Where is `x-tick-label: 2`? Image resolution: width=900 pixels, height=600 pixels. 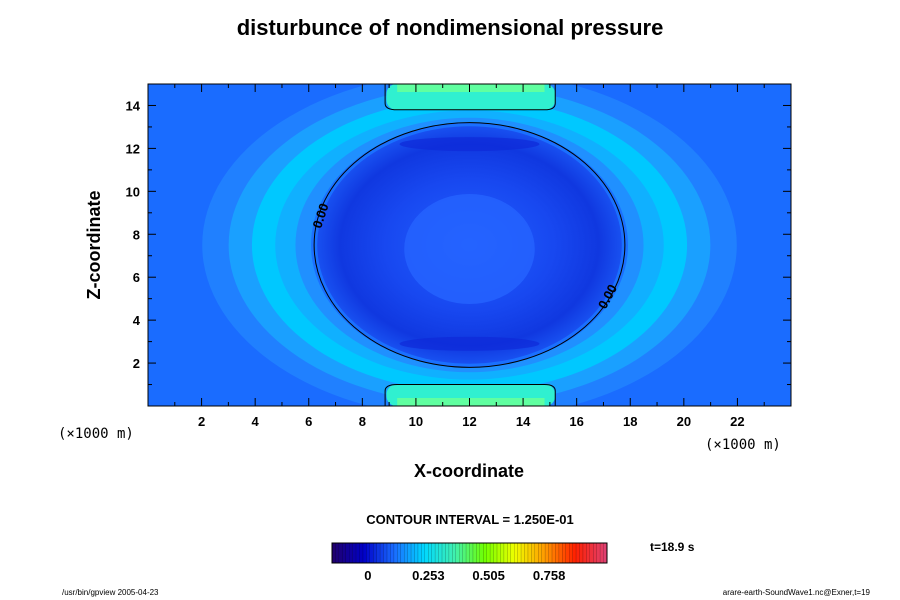
x-tick-label: 2 is located at coordinates (201, 421).